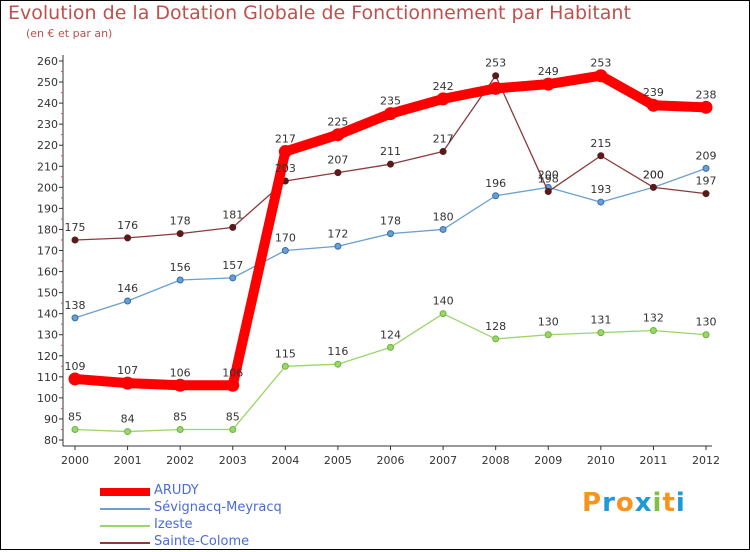 This screenshot has height=552, width=750. What do you see at coordinates (47, 251) in the screenshot?
I see `y-tick-label: 170` at bounding box center [47, 251].